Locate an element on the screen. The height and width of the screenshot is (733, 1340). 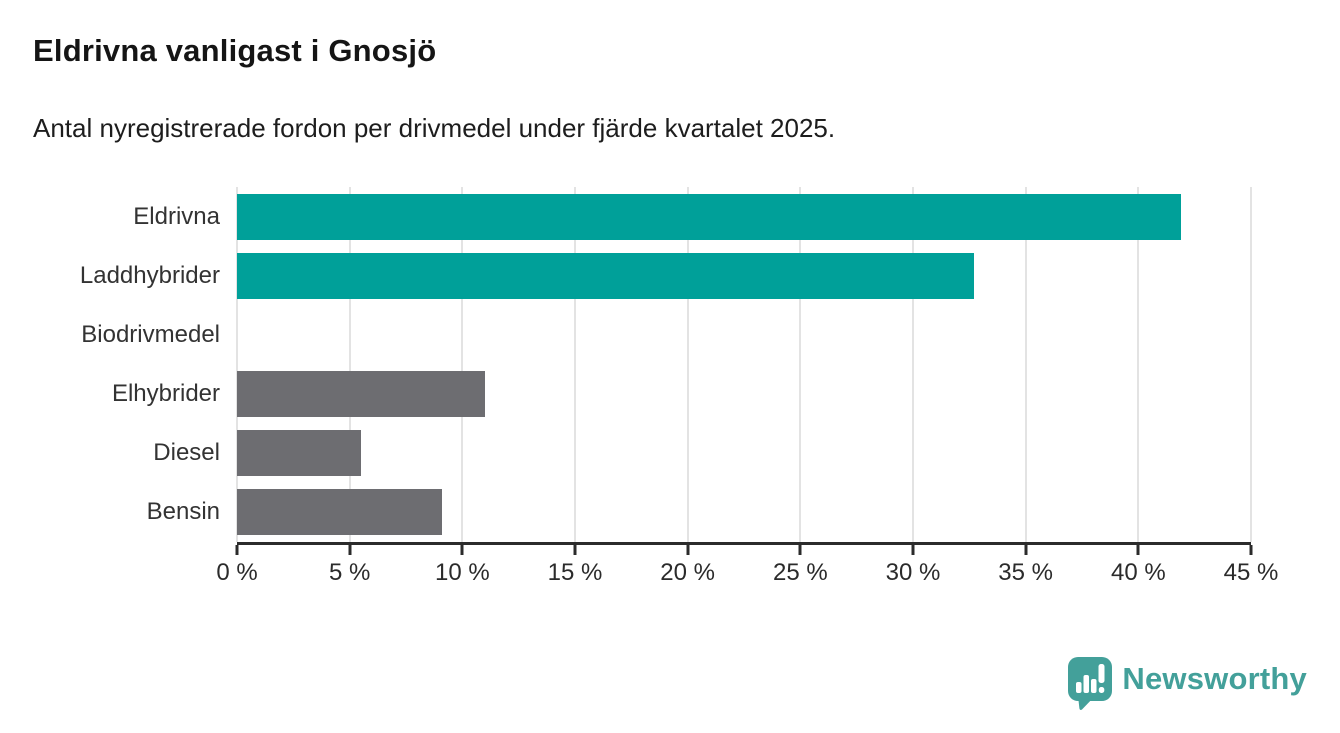
axis-tick-label: 40 % is located at coordinates (1138, 572).